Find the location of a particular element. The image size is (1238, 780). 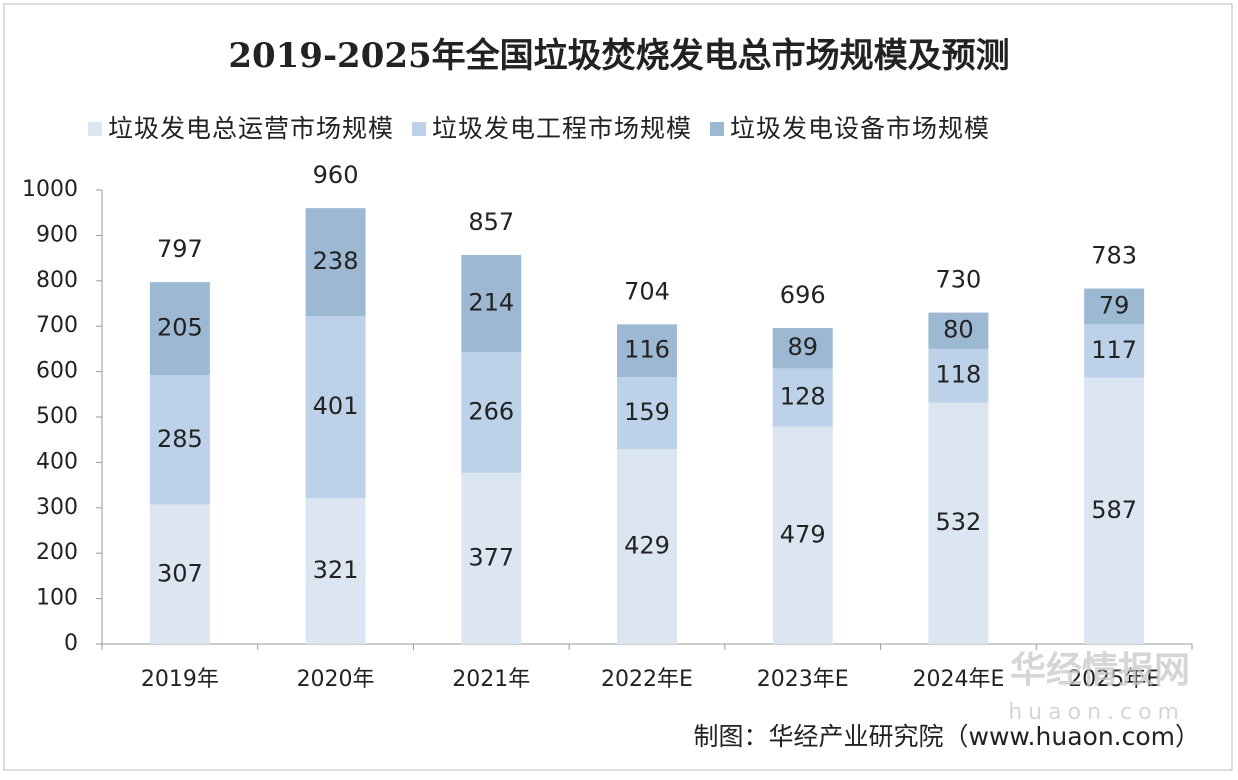

y-tick-label: 100 is located at coordinates (57, 598).